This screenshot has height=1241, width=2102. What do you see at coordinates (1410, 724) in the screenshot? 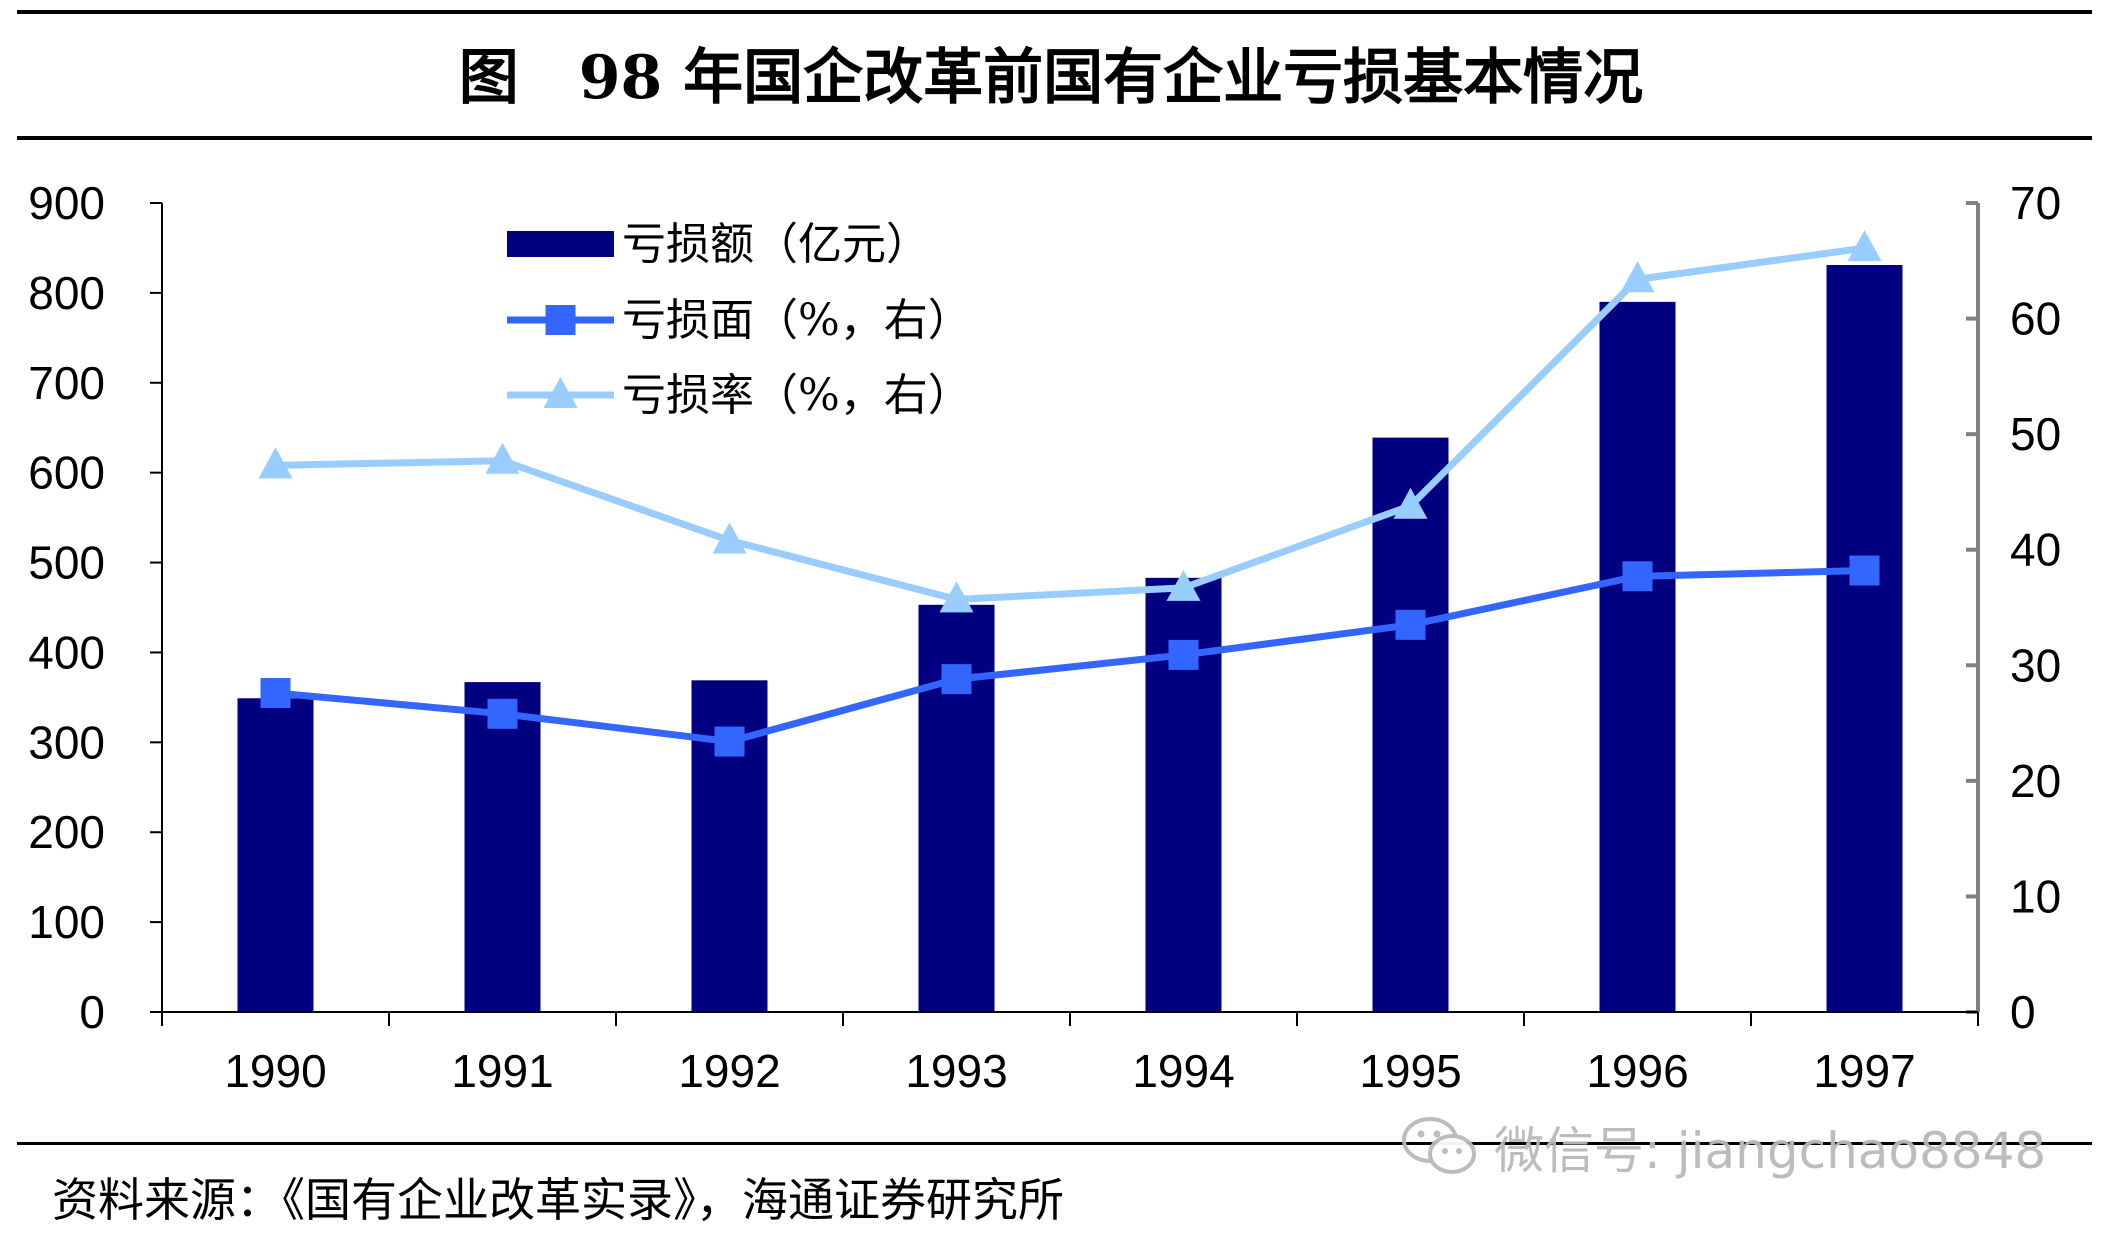
I see `bar-1995` at bounding box center [1410, 724].